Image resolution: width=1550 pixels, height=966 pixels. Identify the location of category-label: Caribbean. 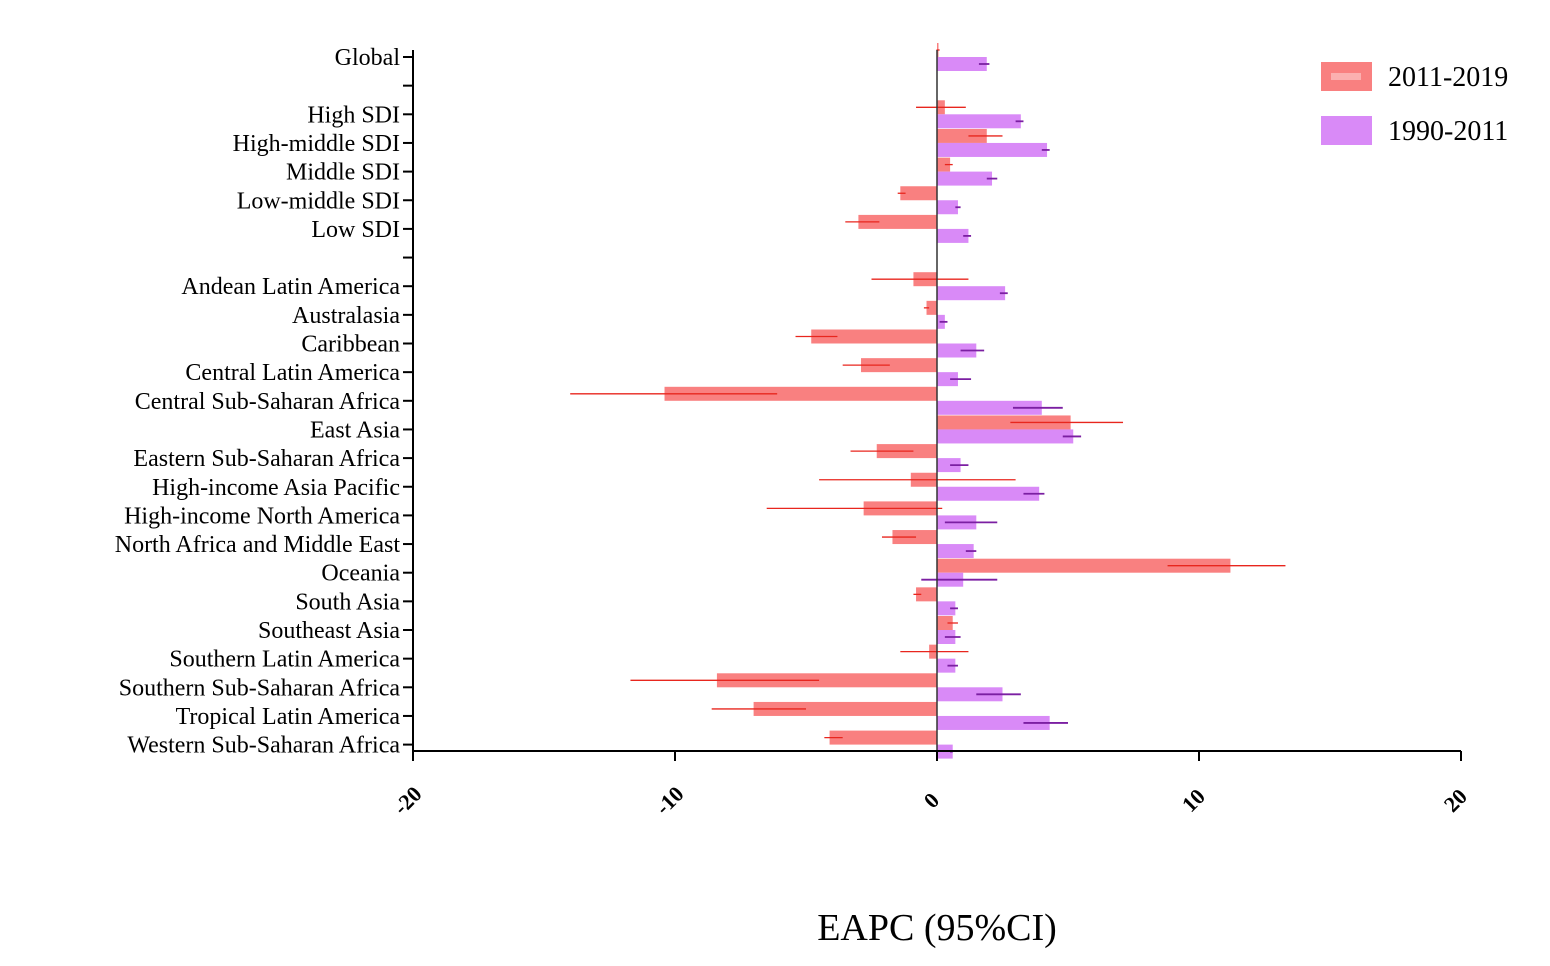
(350, 345).